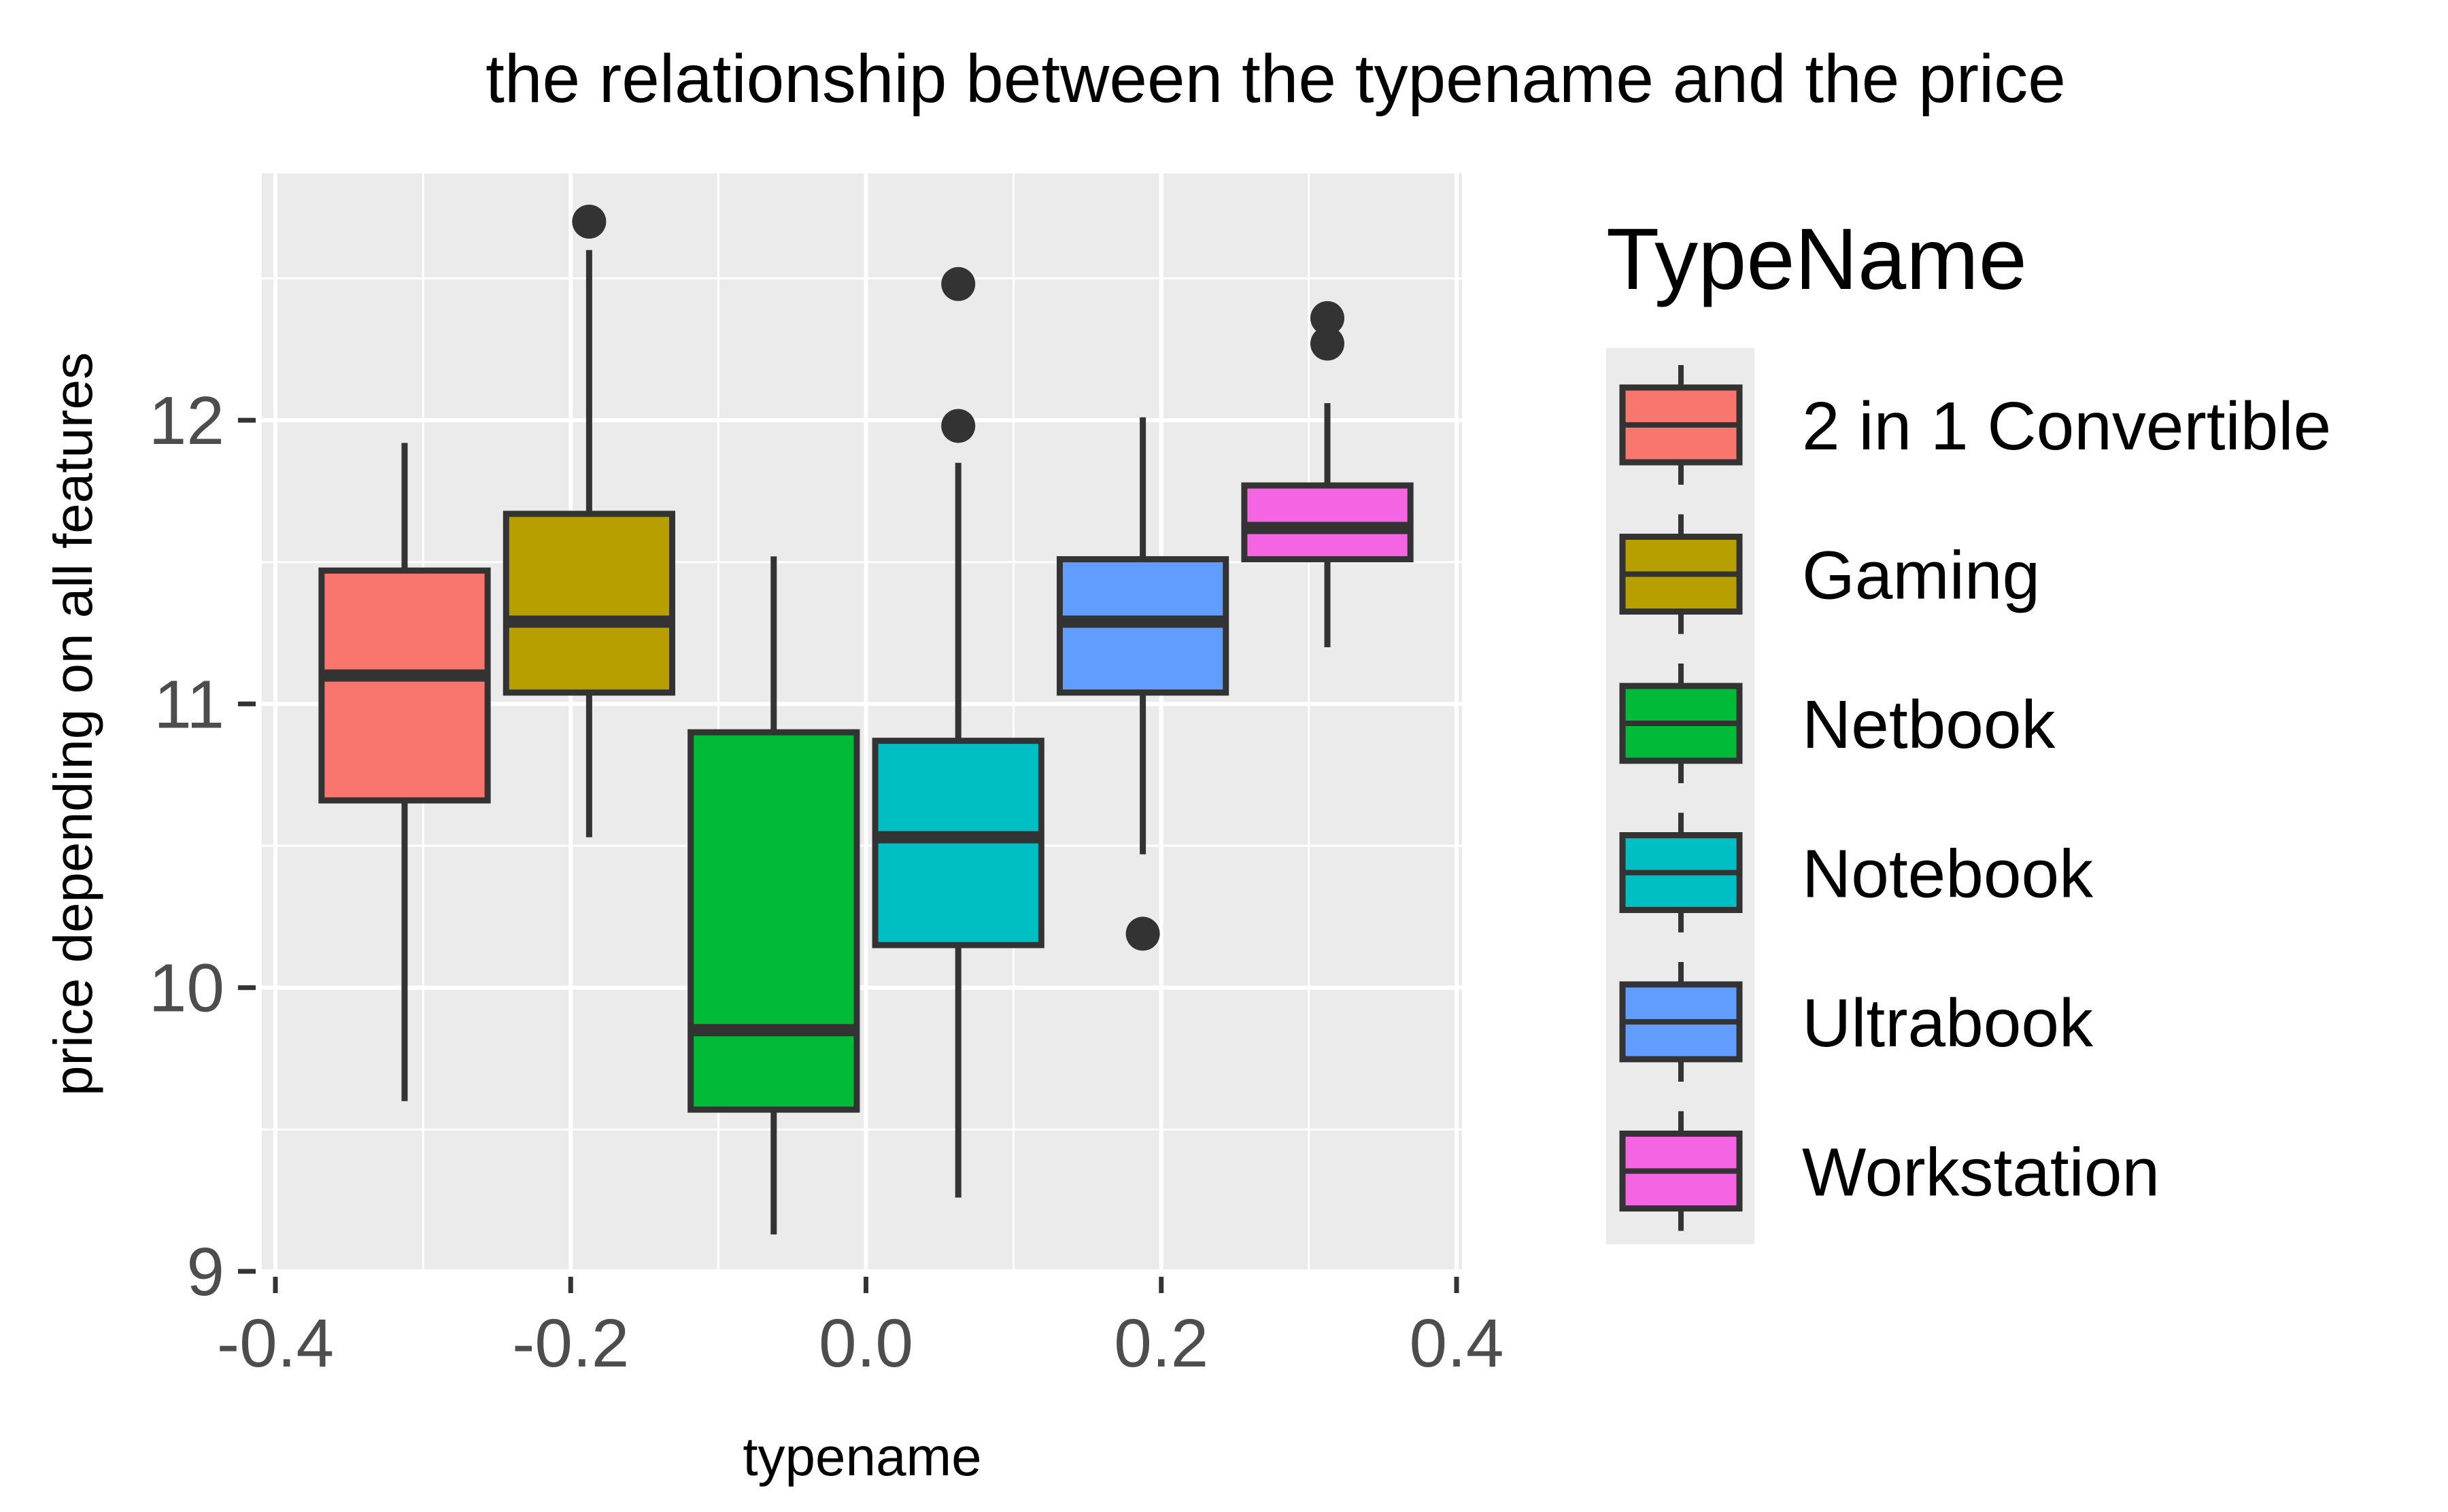  I want to click on legend-item-ultrabook: Ultrabook, so click(1857, 1022).